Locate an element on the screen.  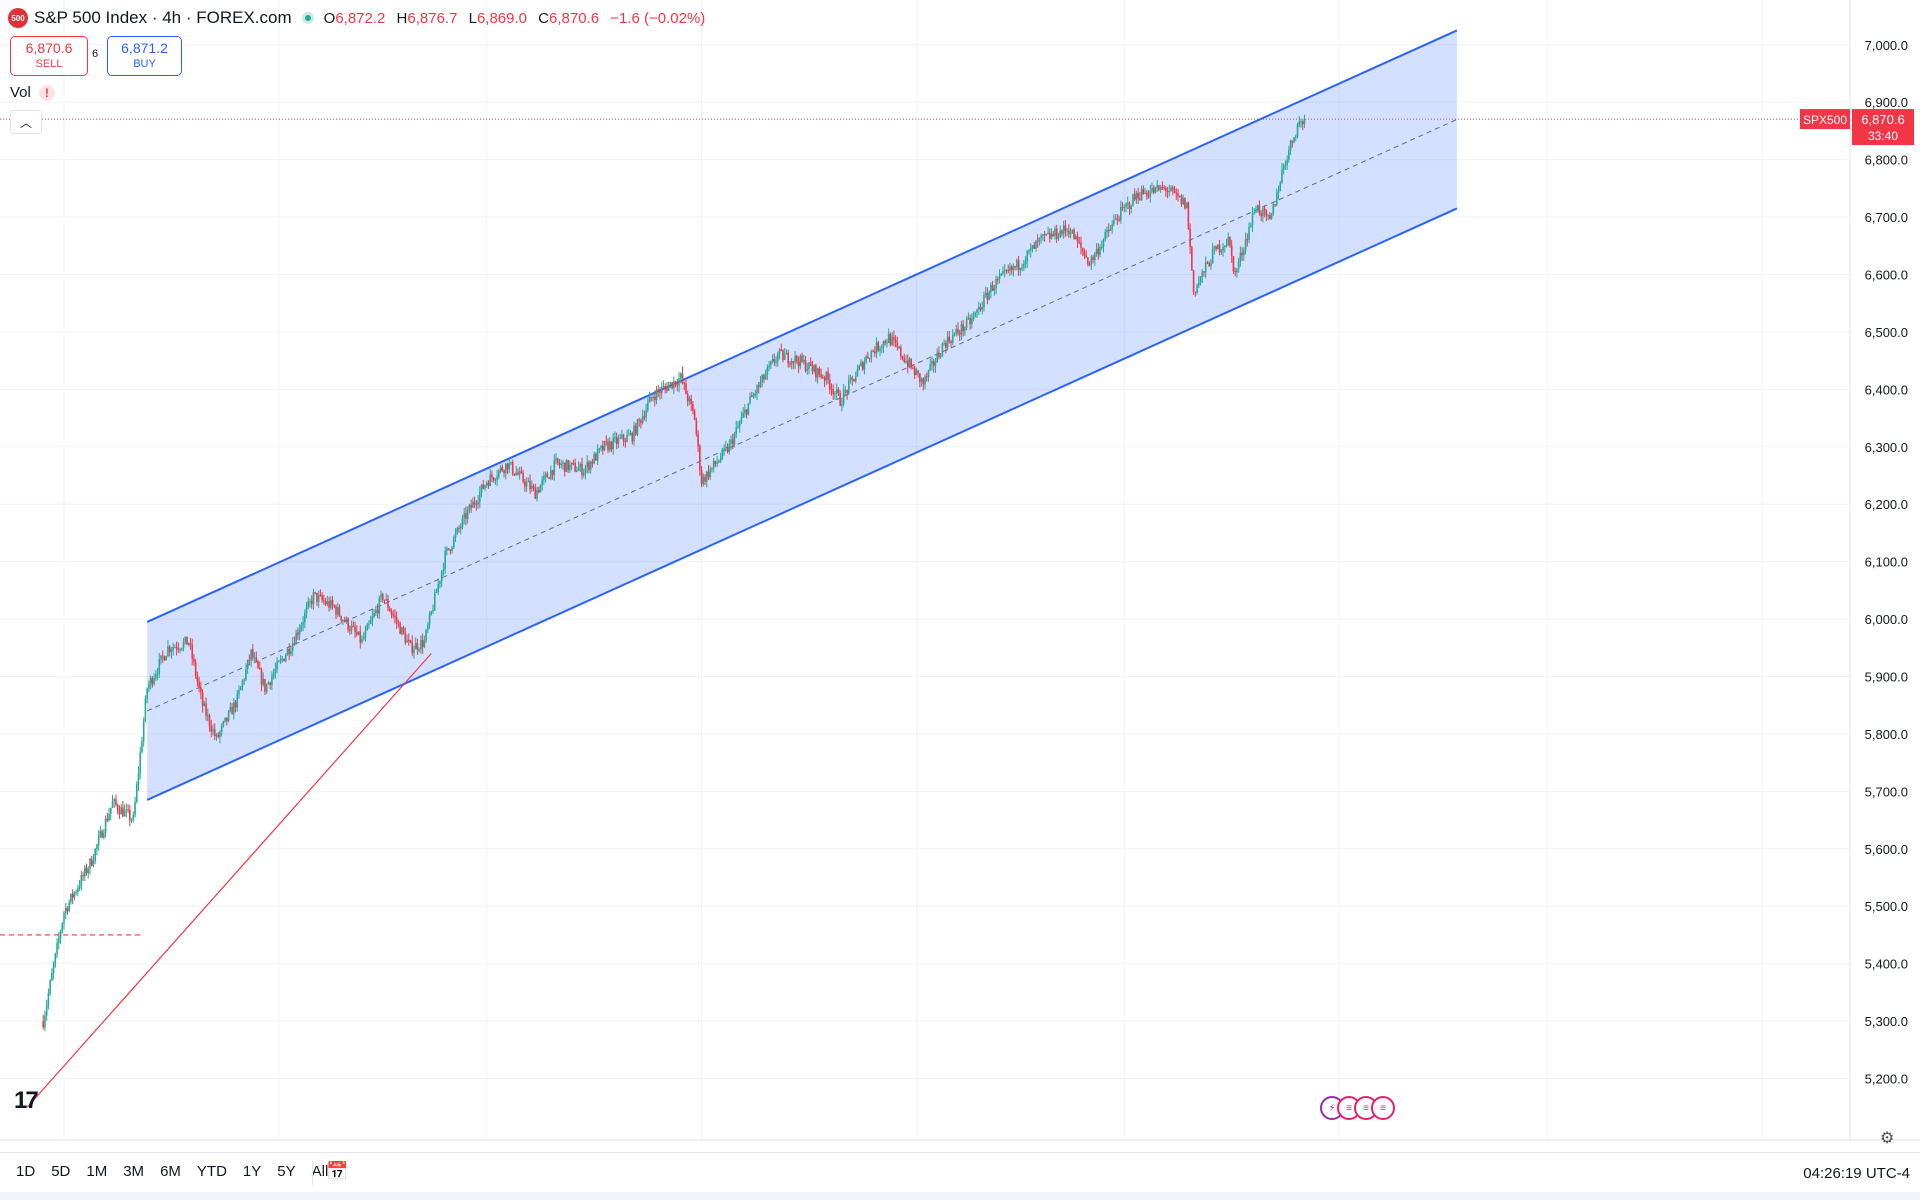
range-button-1m: 1M is located at coordinates (97, 1171).